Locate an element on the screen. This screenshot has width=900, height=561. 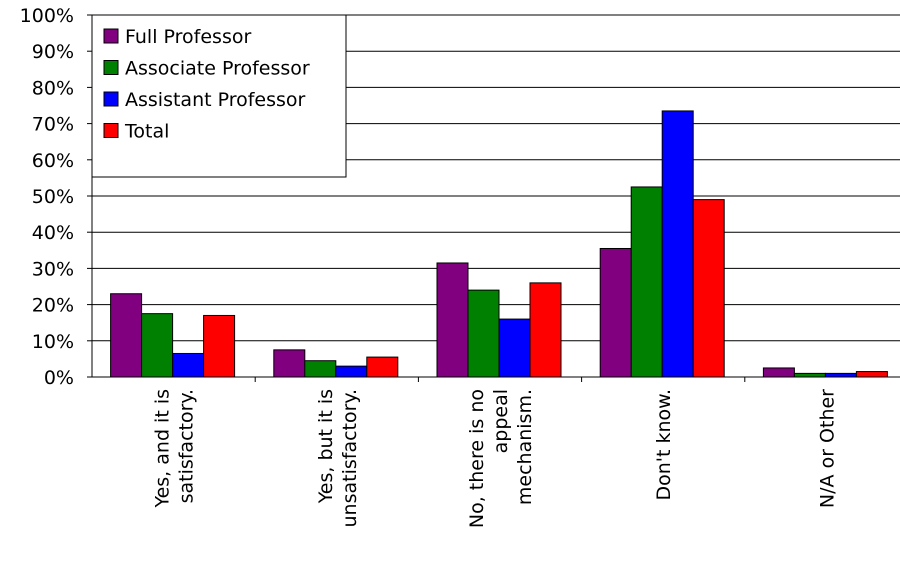
category-label: N/A or Other is located at coordinates (827, 448).